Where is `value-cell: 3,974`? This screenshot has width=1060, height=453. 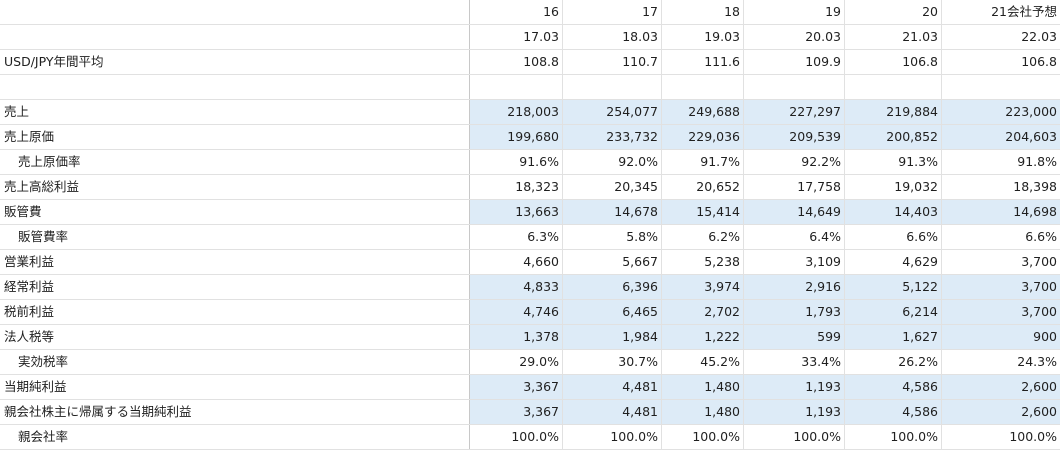
value-cell: 3,974 is located at coordinates (703, 287).